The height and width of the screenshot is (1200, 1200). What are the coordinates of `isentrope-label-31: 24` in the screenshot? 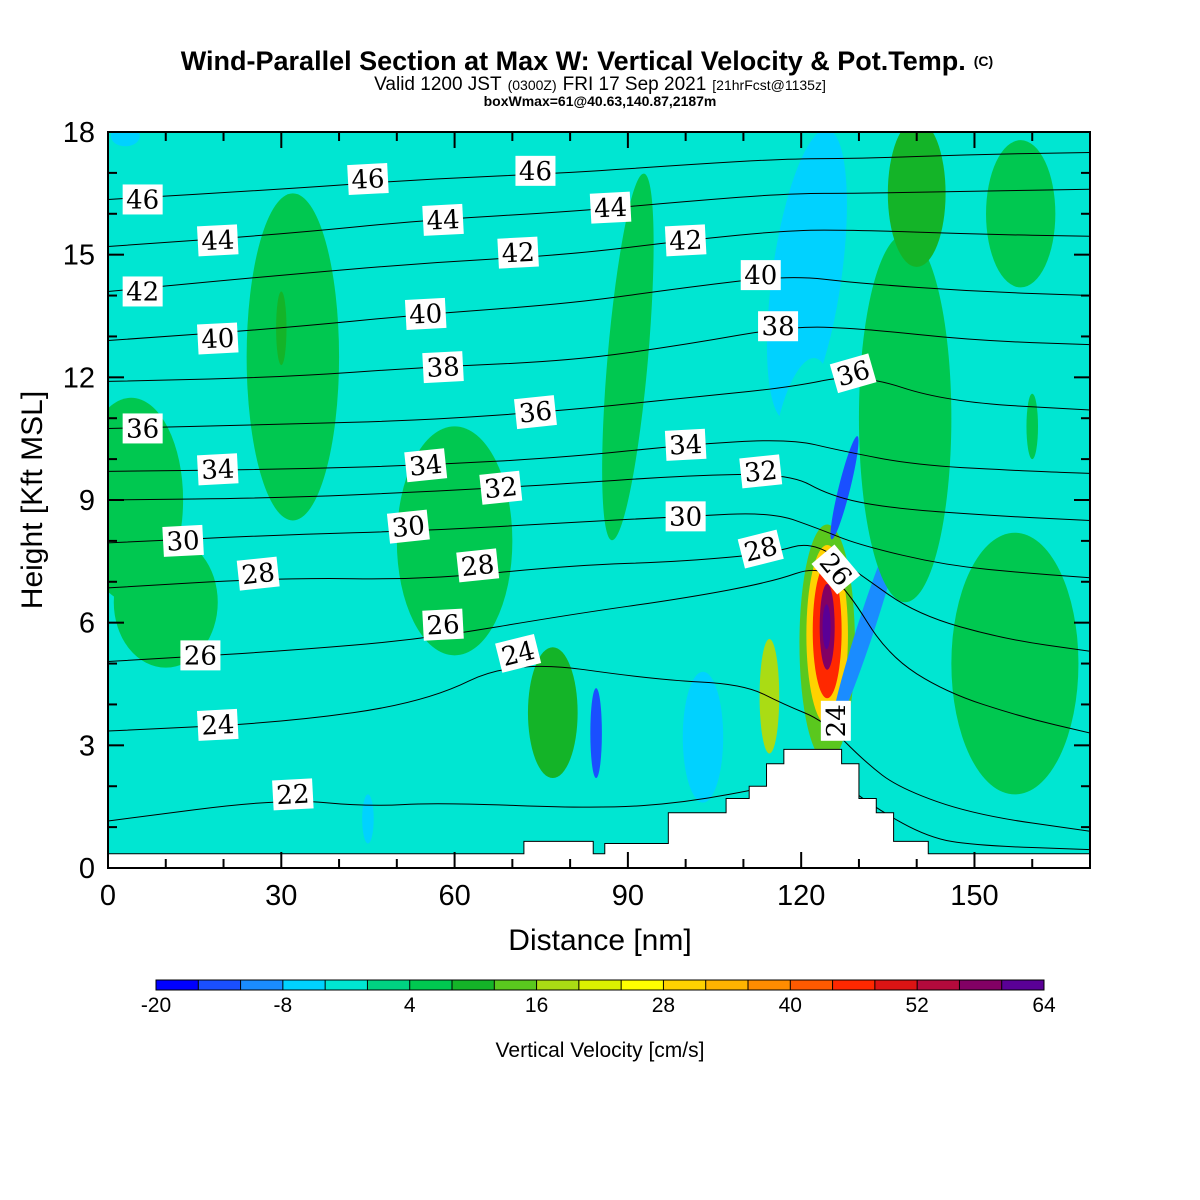 It's located at (217, 725).